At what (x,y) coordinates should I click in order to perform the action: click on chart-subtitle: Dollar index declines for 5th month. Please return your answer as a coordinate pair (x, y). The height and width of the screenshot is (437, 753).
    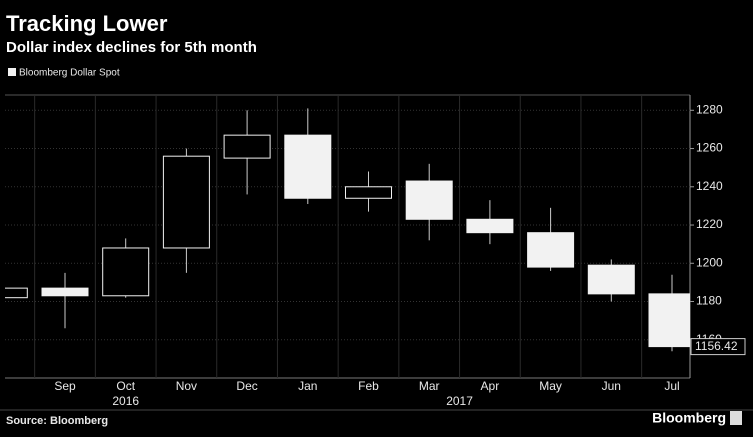
    Looking at the image, I should click on (131, 47).